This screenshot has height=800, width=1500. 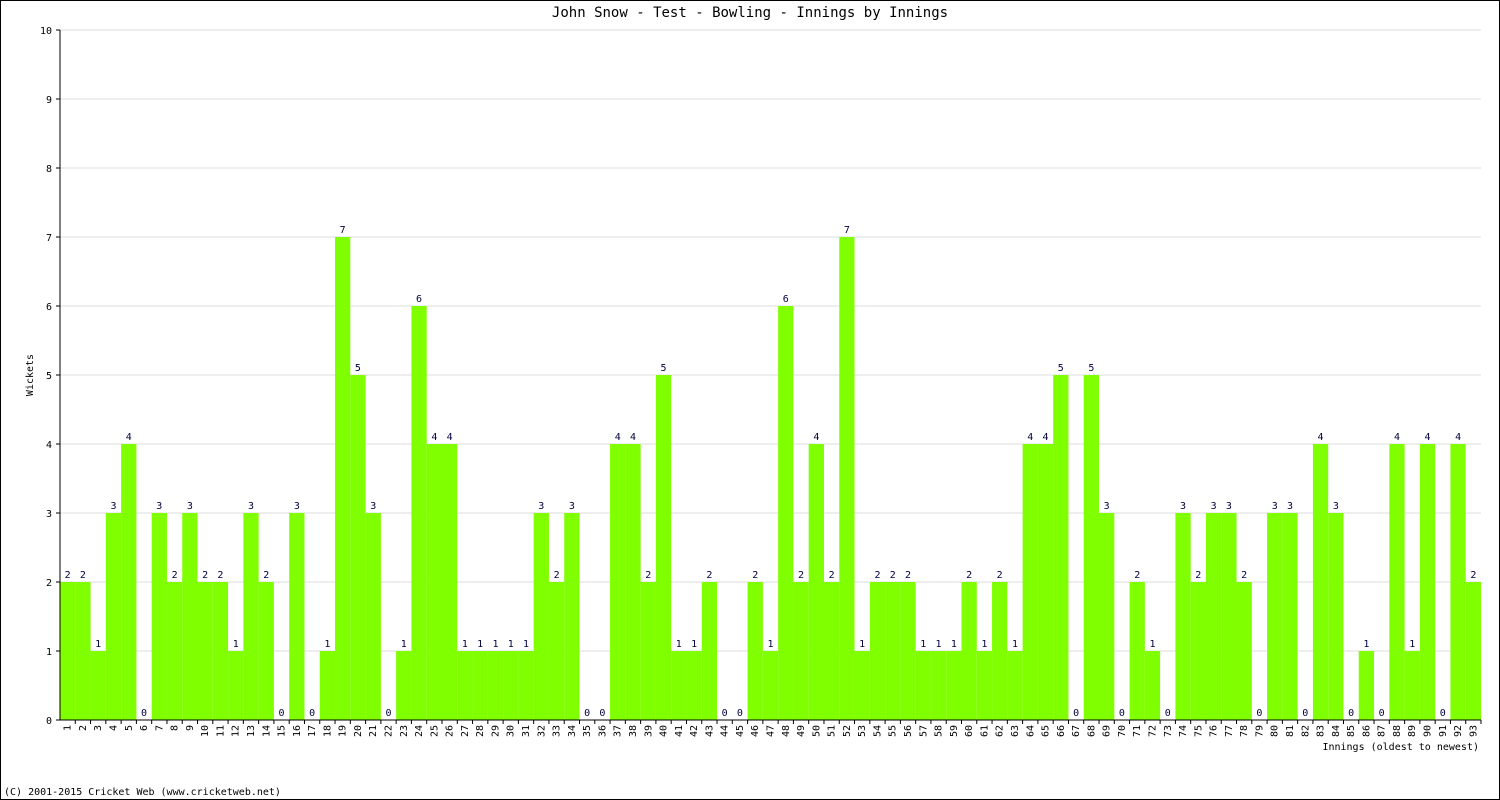 What do you see at coordinates (1076, 731) in the screenshot?
I see `x-tick-label: 67` at bounding box center [1076, 731].